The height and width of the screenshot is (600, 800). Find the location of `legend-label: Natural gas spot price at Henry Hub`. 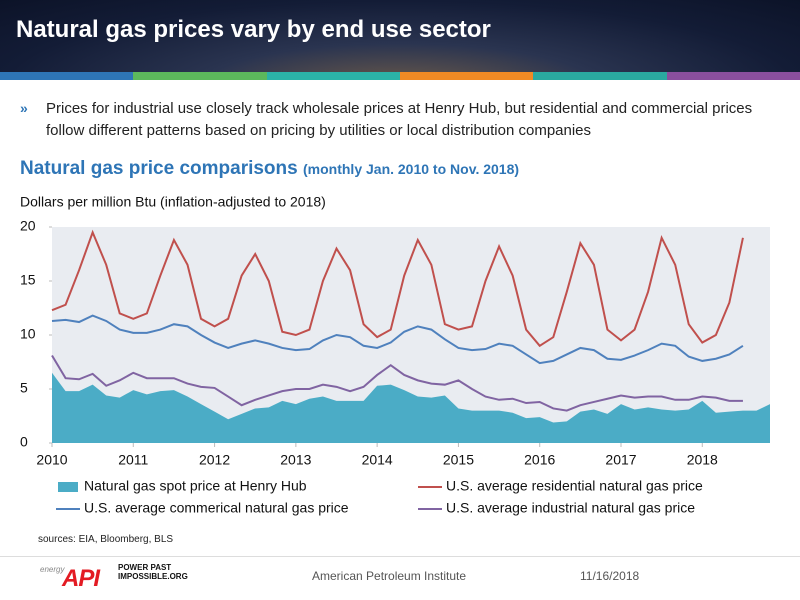

legend-label: Natural gas spot price at Henry Hub is located at coordinates (195, 486).